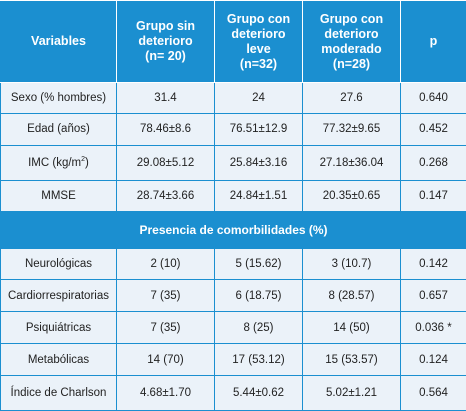 This screenshot has width=466, height=411. I want to click on cell-p: 0.640, so click(433, 98).